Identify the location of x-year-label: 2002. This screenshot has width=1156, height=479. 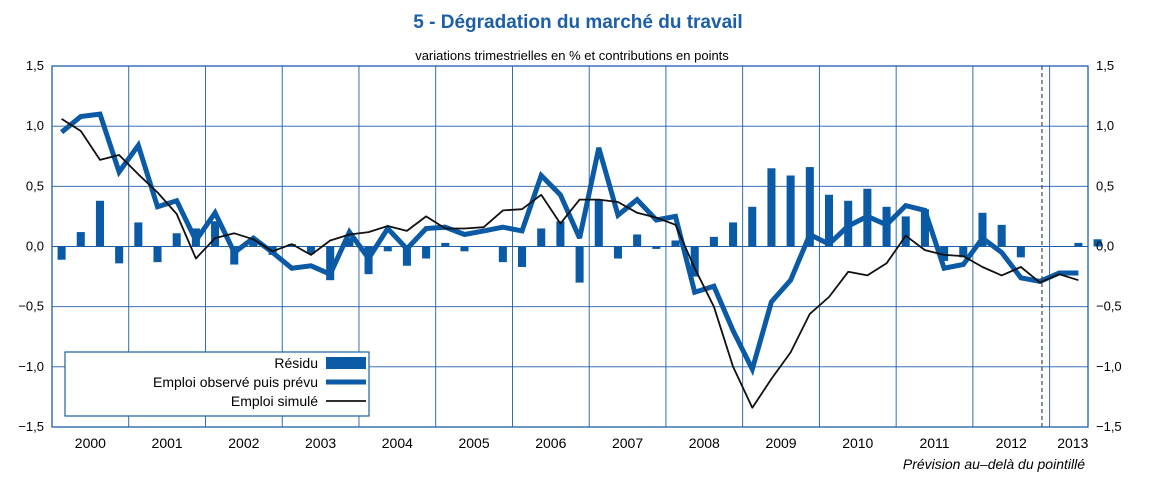
(243, 443).